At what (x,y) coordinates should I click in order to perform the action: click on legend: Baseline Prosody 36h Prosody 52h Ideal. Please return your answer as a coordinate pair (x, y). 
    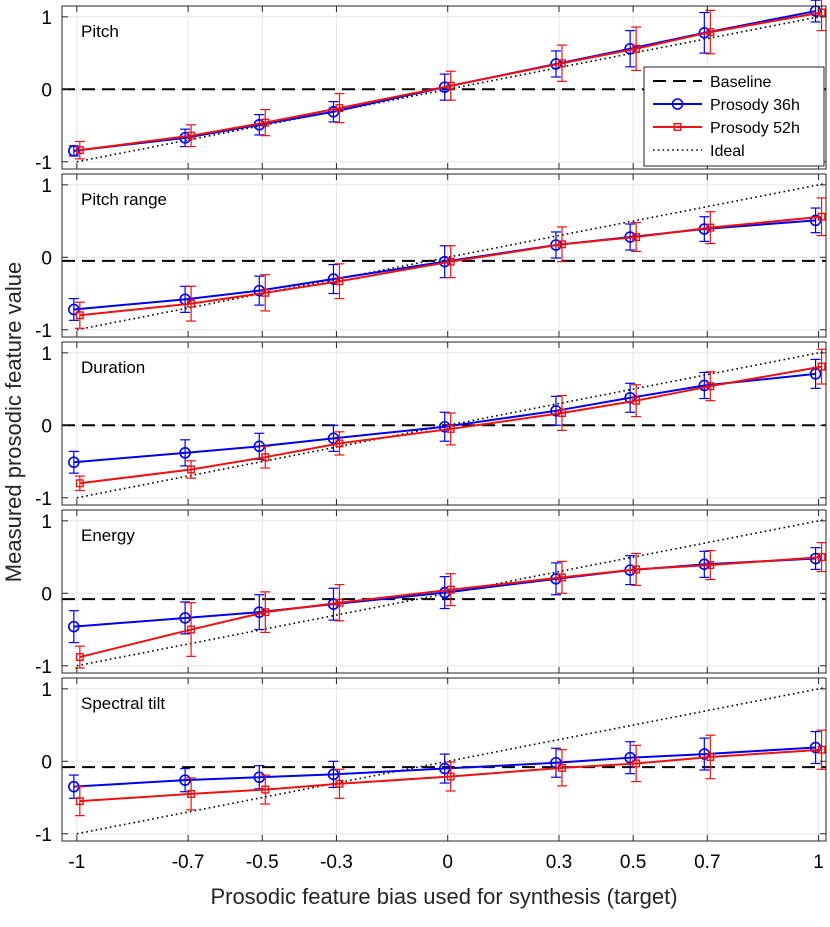
    Looking at the image, I should click on (734, 116).